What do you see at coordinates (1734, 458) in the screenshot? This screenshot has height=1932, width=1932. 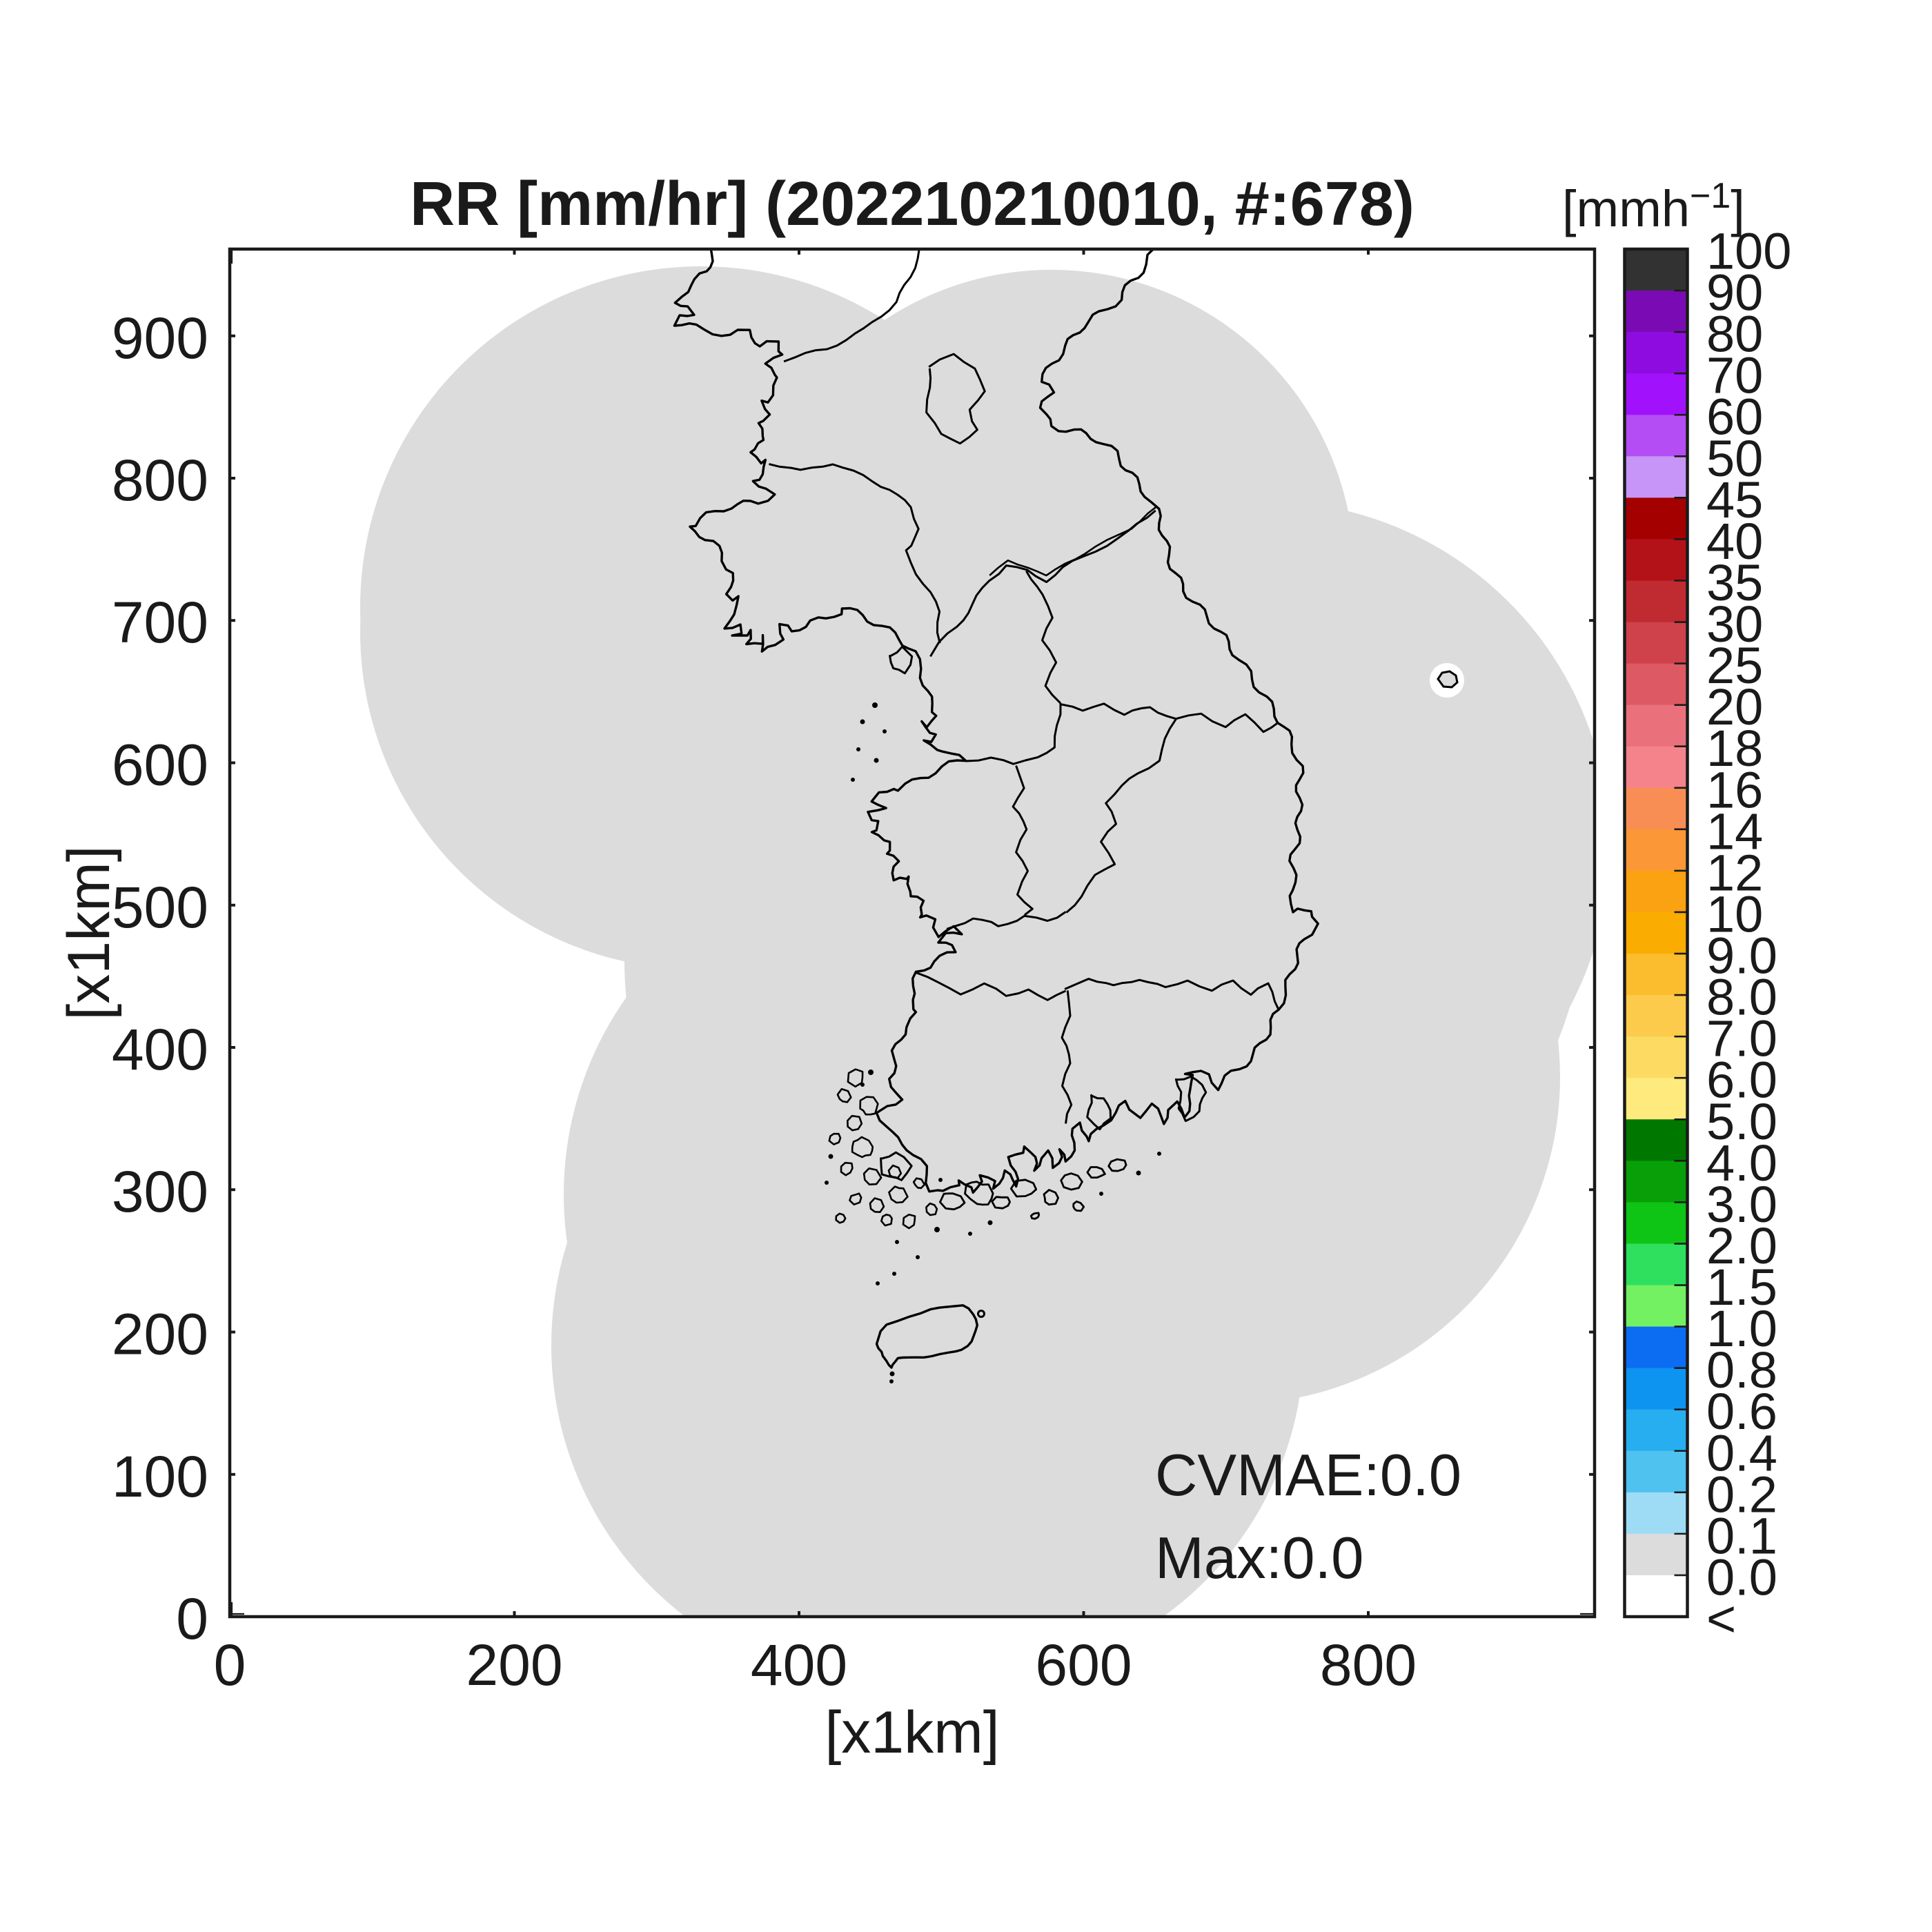 I see `svg-text: 50` at bounding box center [1734, 458].